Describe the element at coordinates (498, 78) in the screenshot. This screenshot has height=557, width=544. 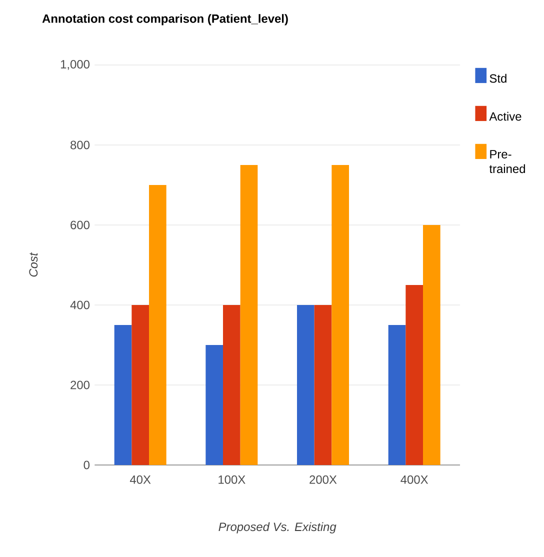
I see `legend-label: Std` at that location.